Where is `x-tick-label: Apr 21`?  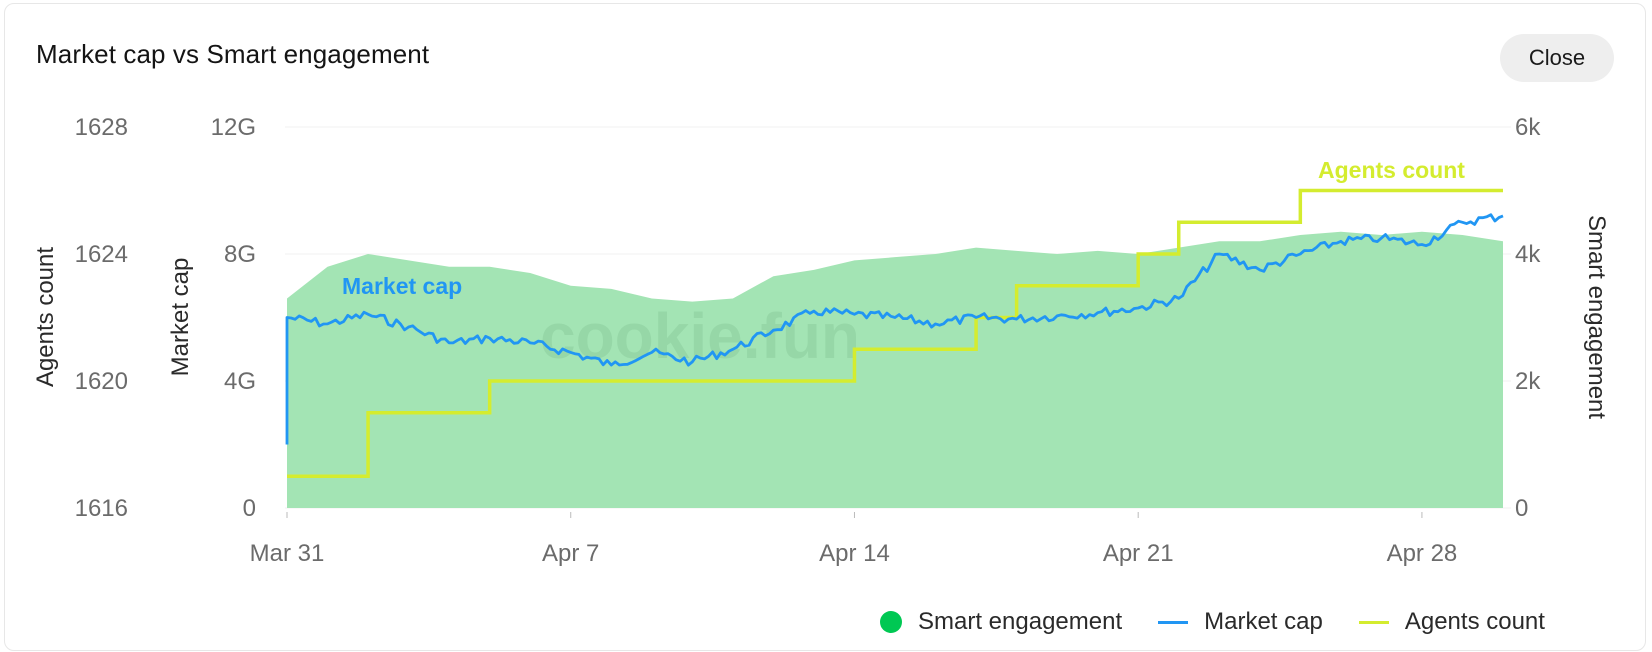
x-tick-label: Apr 21 is located at coordinates (1138, 553).